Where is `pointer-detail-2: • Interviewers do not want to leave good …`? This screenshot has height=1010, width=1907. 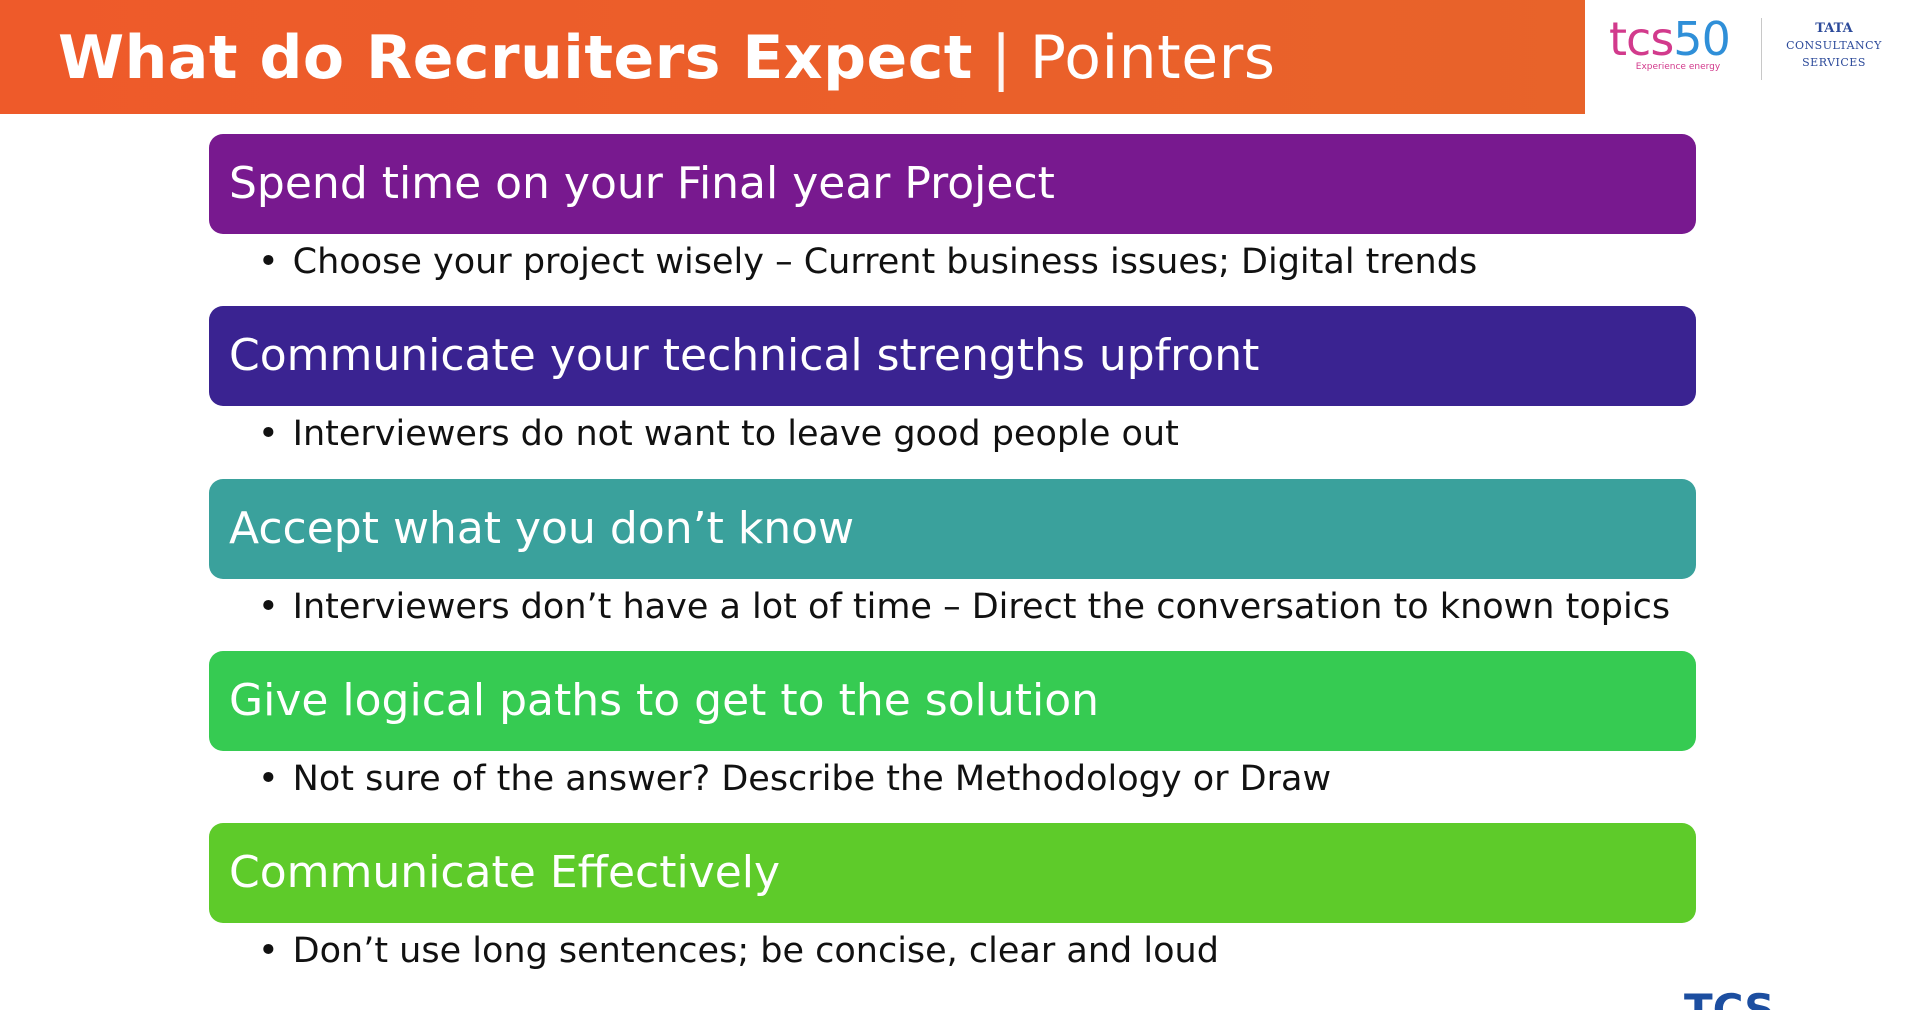 pointer-detail-2: • Interviewers do not want to leave good … is located at coordinates (718, 434).